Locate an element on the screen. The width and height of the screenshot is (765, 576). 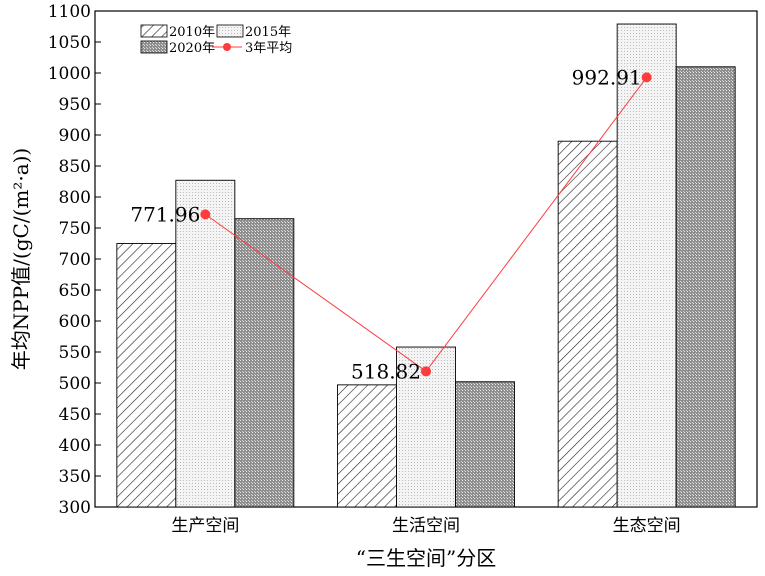
y-tick-label-550: 550 is located at coordinates (75, 353).